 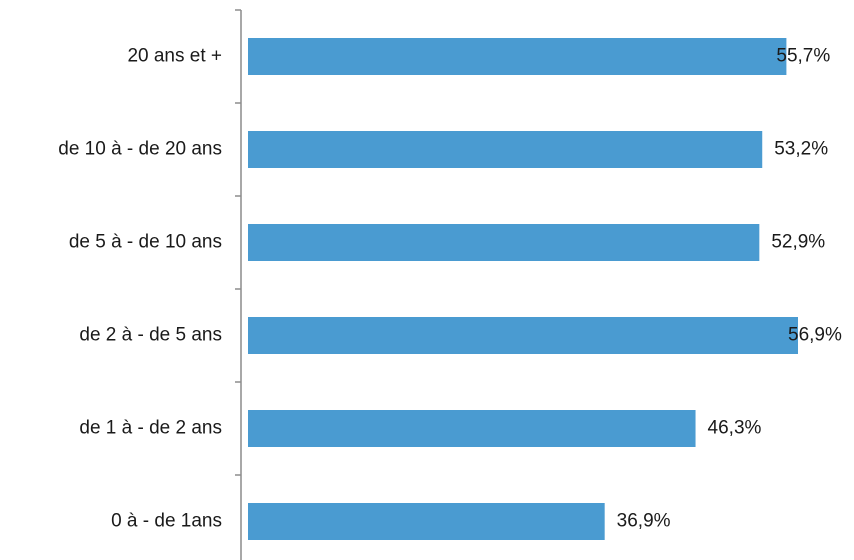 What do you see at coordinates (166, 521) in the screenshot?
I see `category-label: 0 à - de 1ans` at bounding box center [166, 521].